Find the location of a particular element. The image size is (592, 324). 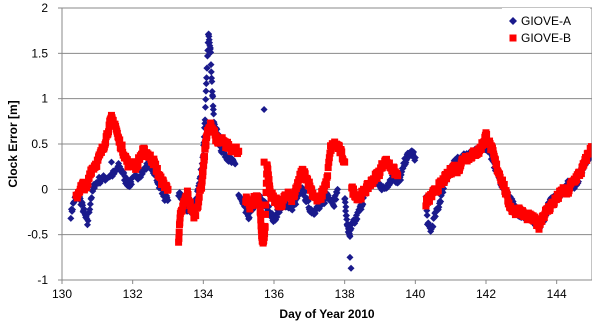

x-tick-label: 140 is located at coordinates (415, 294).